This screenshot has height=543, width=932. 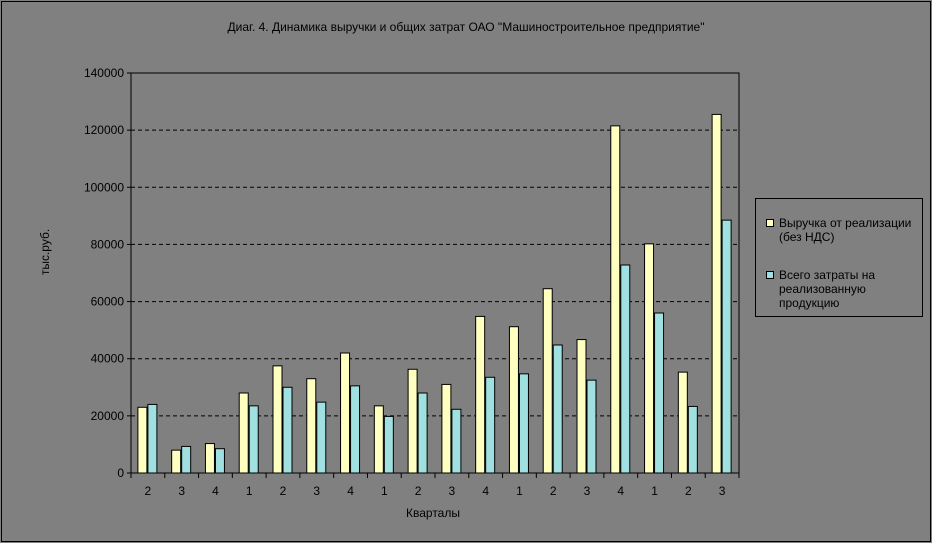 What do you see at coordinates (108, 302) in the screenshot?
I see `y-tick-label: 60000` at bounding box center [108, 302].